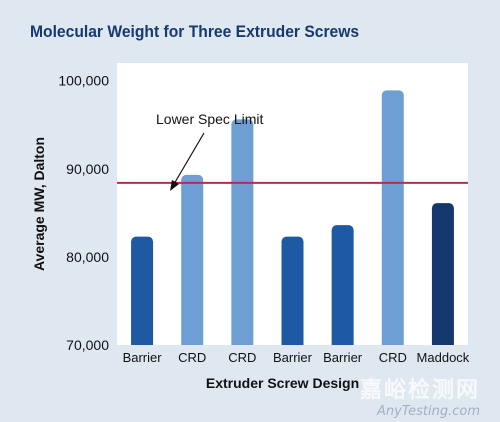 The image size is (500, 422). What do you see at coordinates (209, 119) in the screenshot?
I see `lower-spec-limit-label: Lower Spec Limit` at bounding box center [209, 119].